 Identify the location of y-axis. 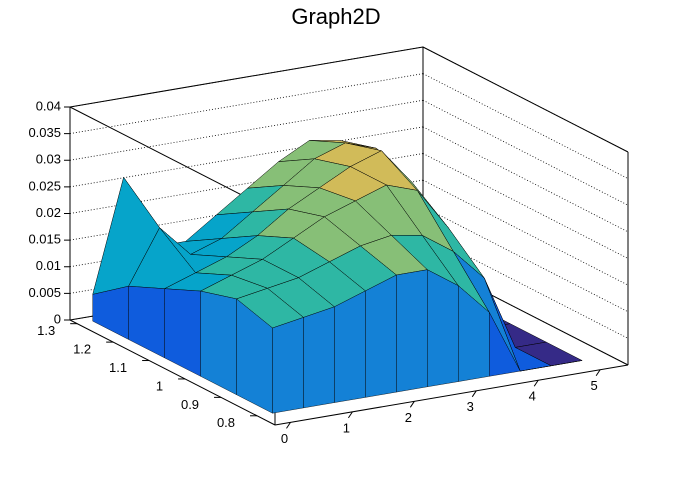
(172, 372).